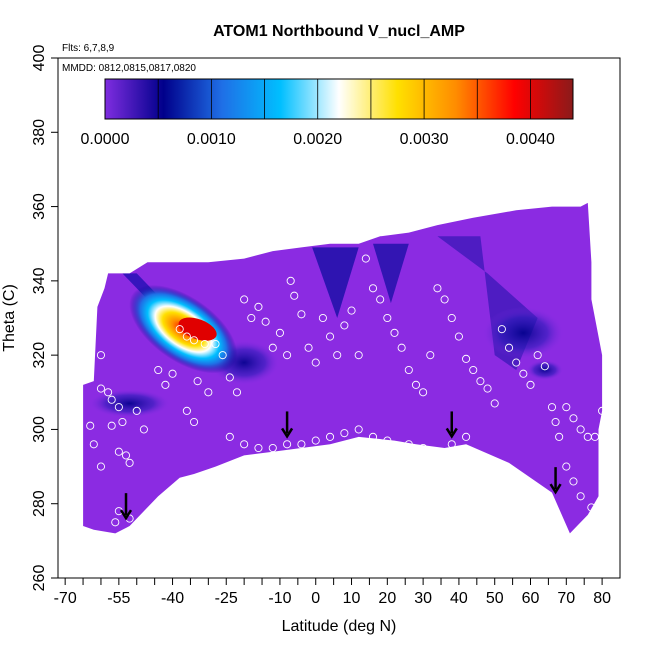  I want to click on x-axis: -70 -55 -40 -25 -10 0 10 20 30 40 50 60 70 80, so click(332, 592).